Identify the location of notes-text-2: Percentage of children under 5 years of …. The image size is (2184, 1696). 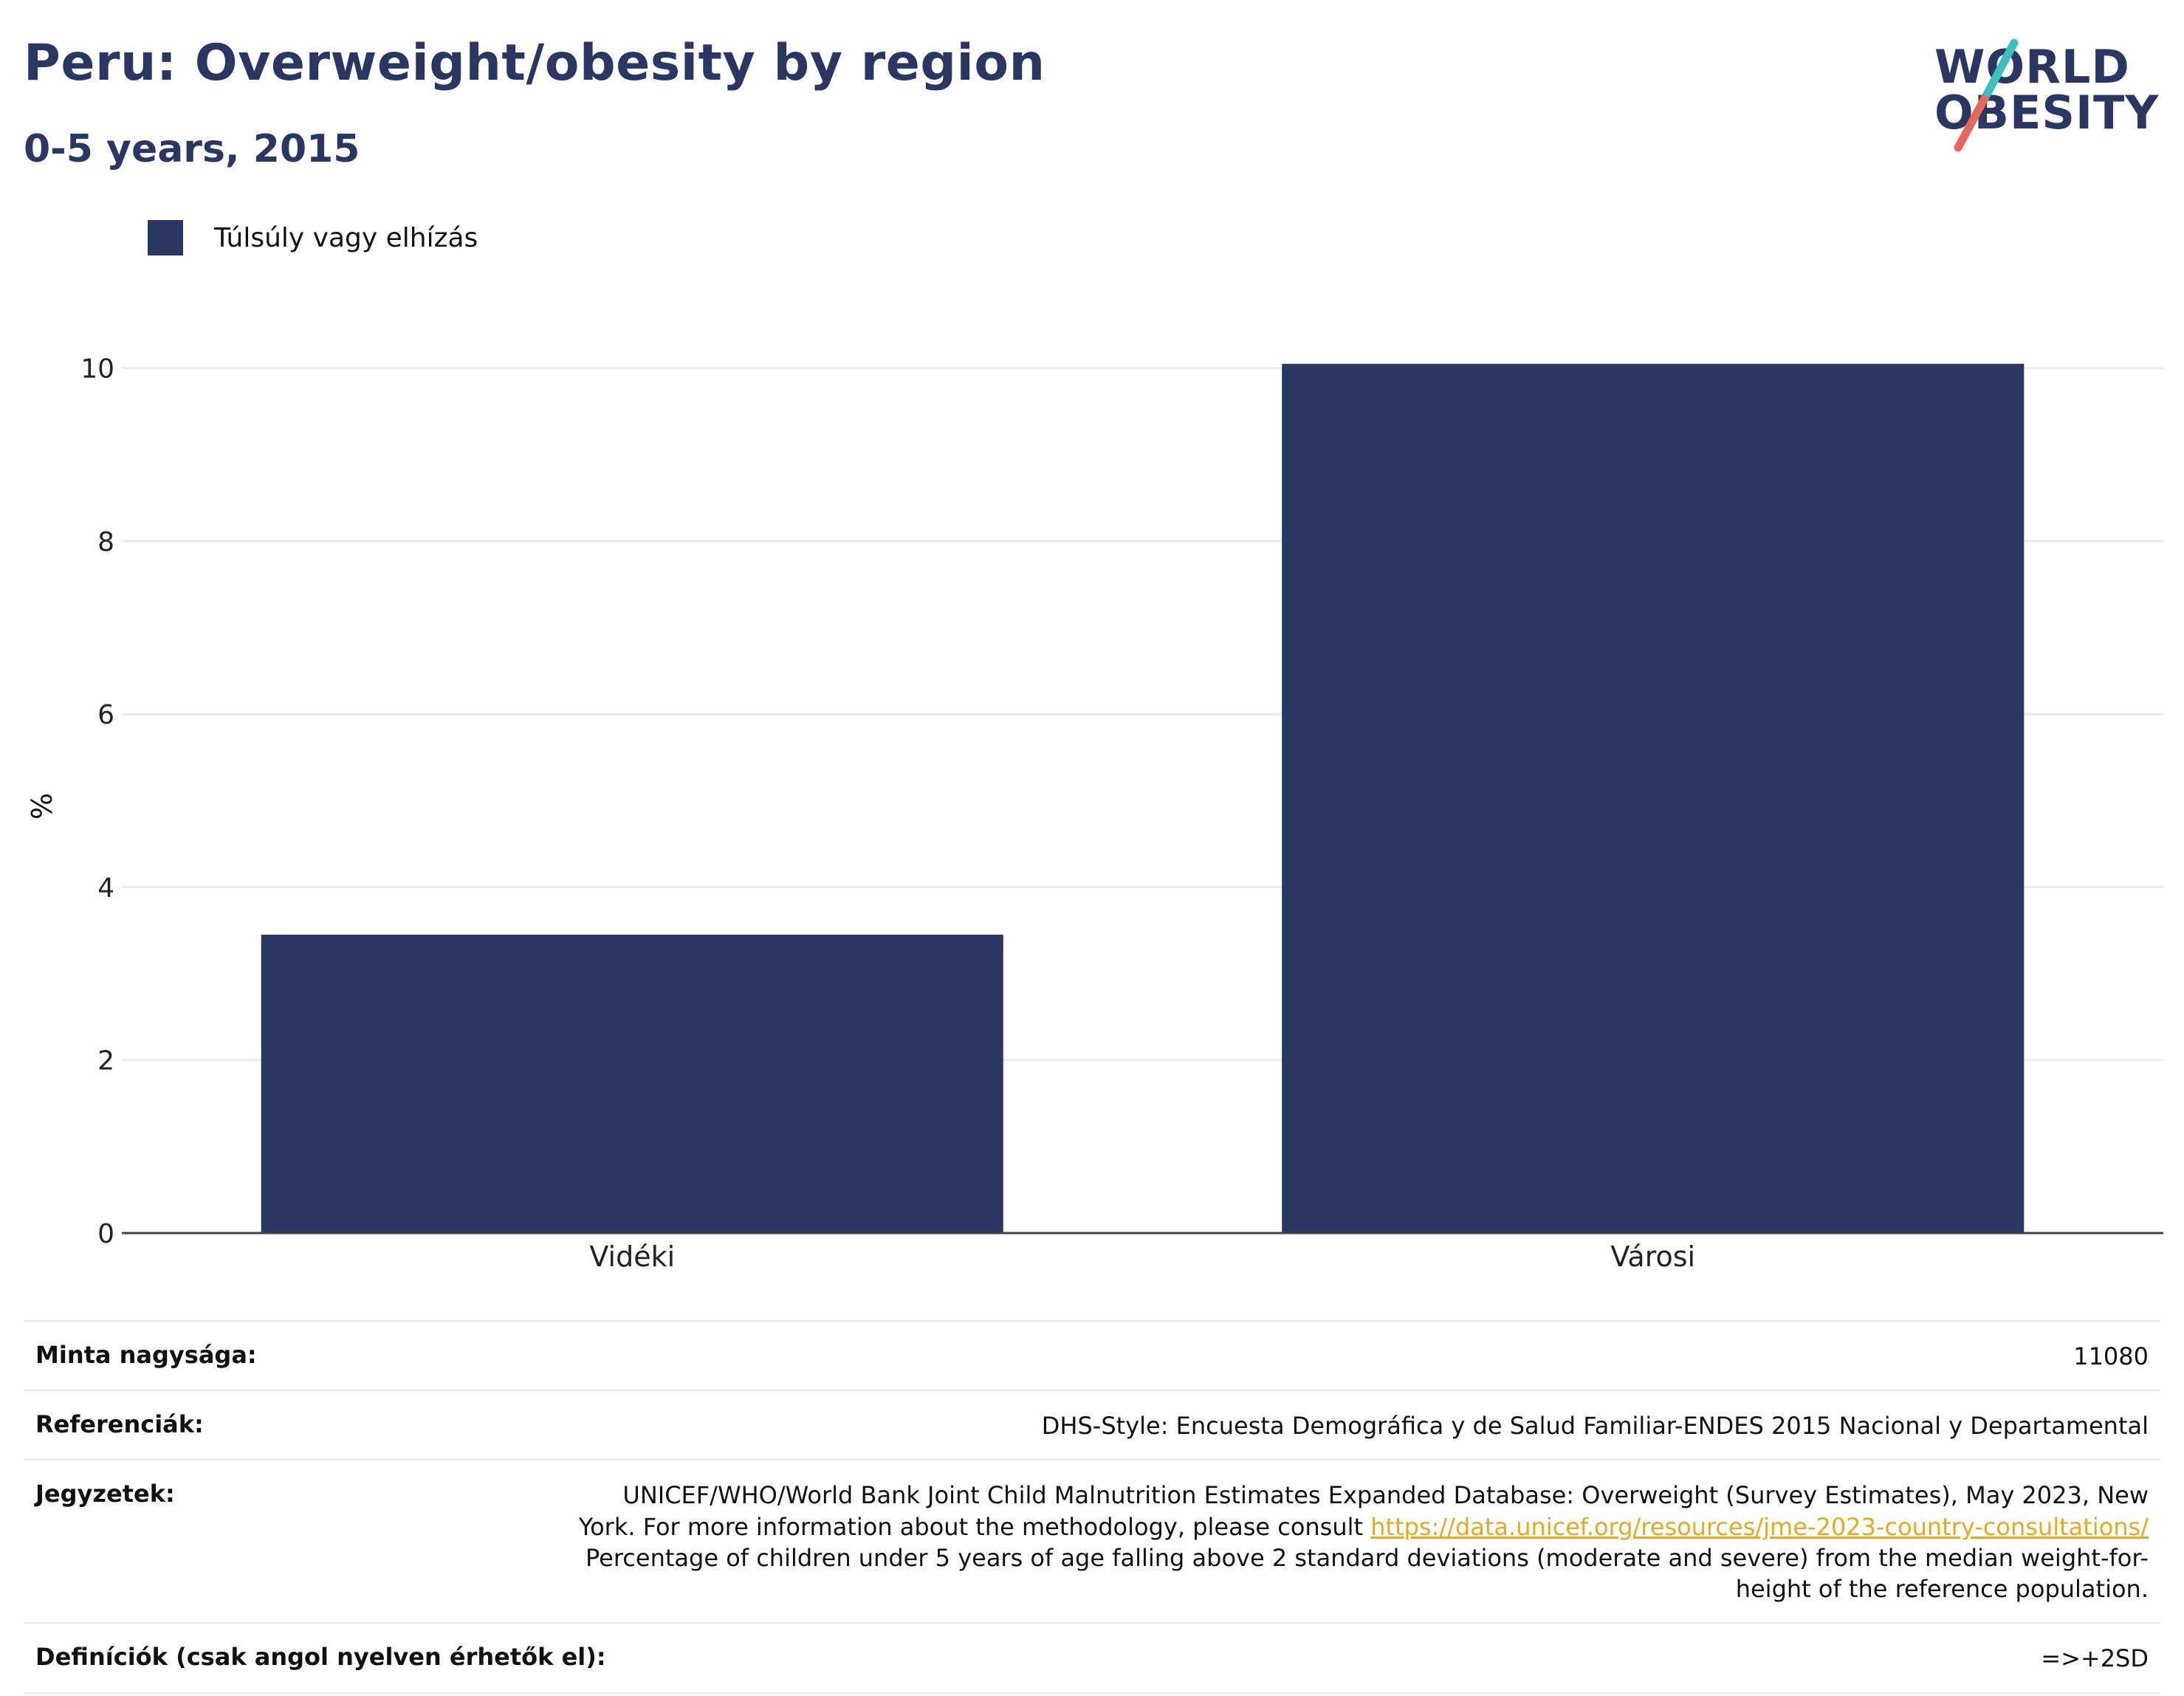
(1368, 1573).